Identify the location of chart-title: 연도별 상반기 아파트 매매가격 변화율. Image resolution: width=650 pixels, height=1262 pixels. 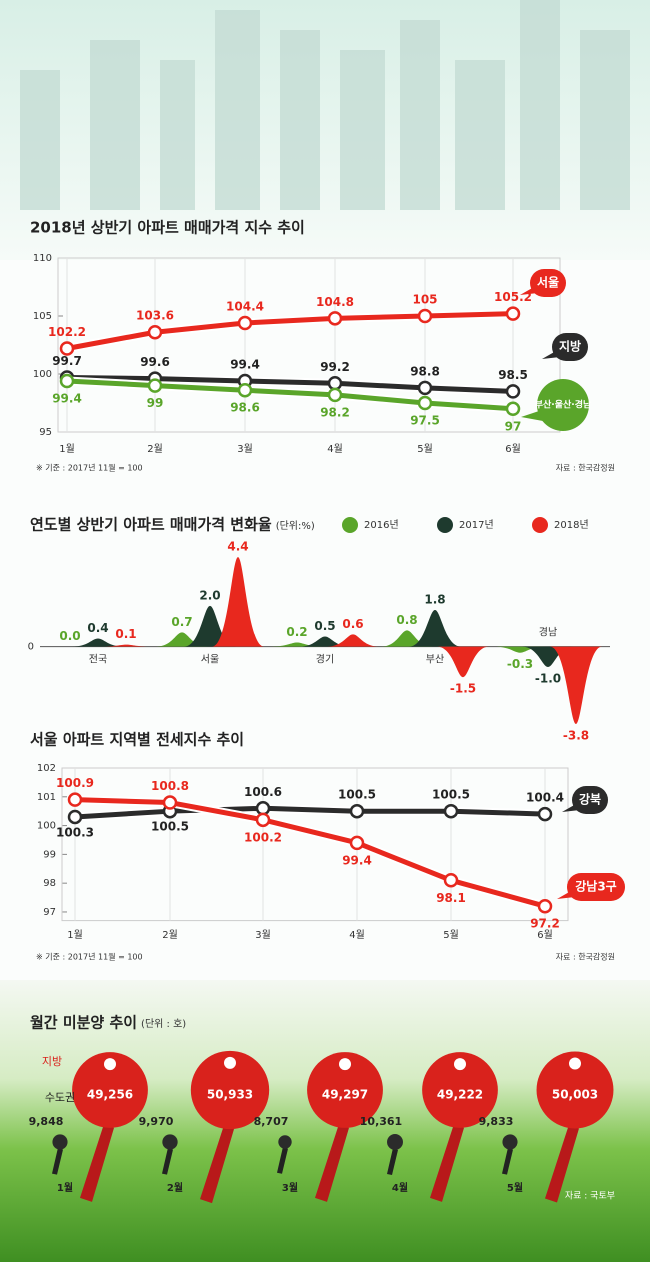
(151, 525).